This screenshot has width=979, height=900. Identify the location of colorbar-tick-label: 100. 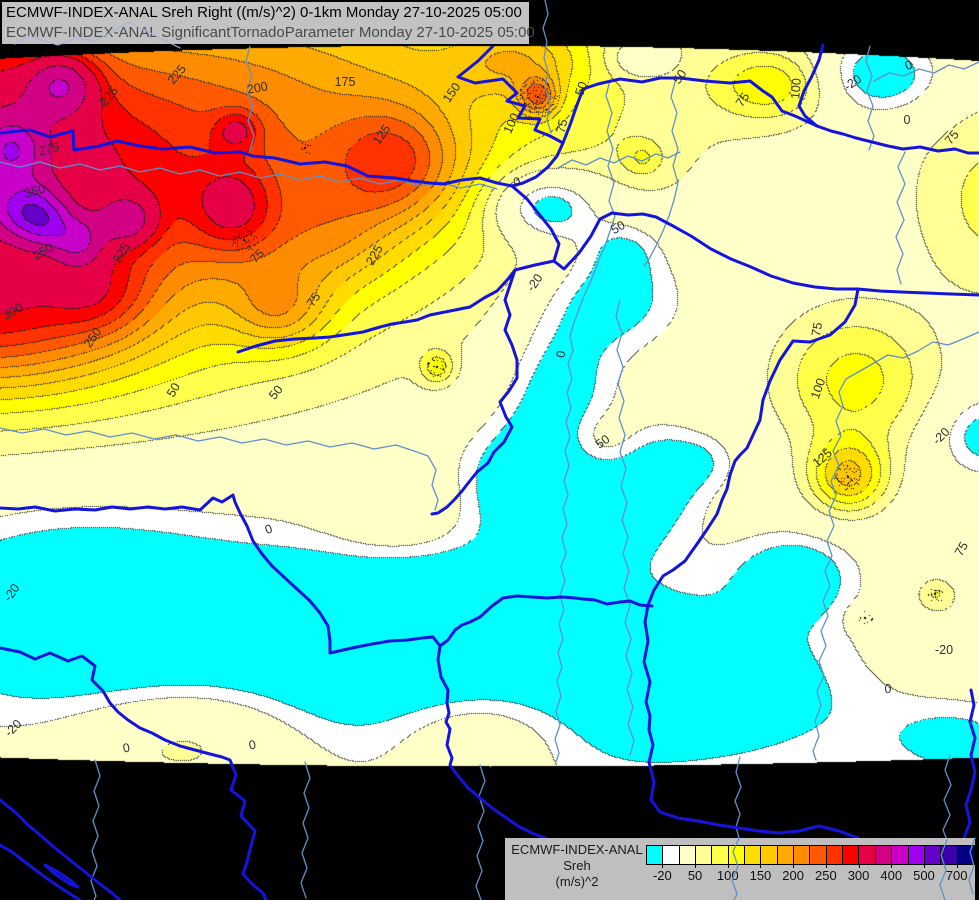
(727, 875).